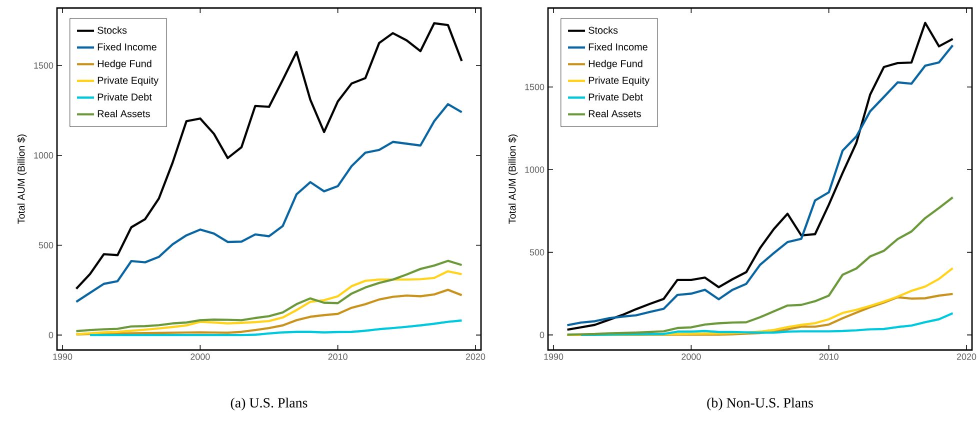  Describe the element at coordinates (760, 404) in the screenshot. I see `text: (b) Non-U.S. Plans` at that location.